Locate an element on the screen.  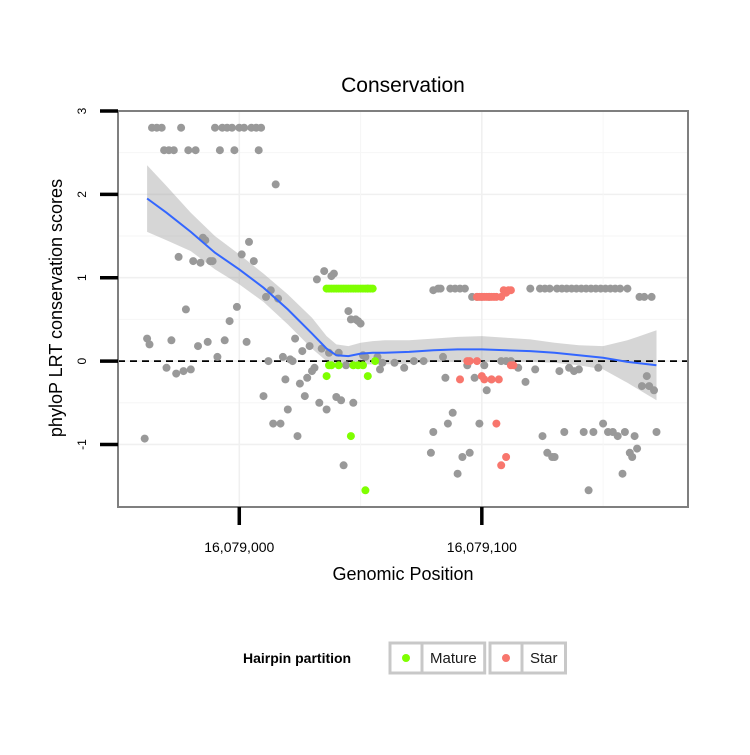
chart-title: Conservation is located at coordinates (403, 85).